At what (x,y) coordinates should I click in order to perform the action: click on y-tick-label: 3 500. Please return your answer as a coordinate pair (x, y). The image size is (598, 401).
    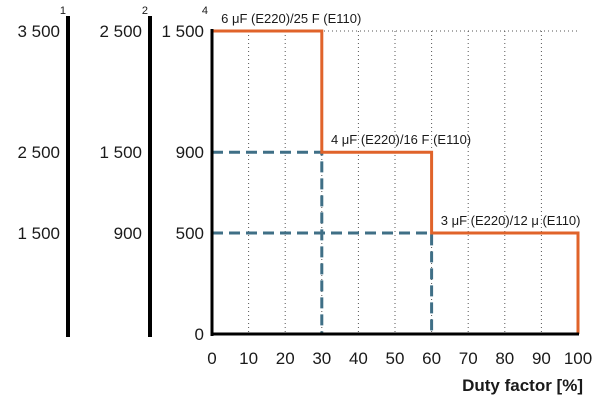
    Looking at the image, I should click on (38, 31).